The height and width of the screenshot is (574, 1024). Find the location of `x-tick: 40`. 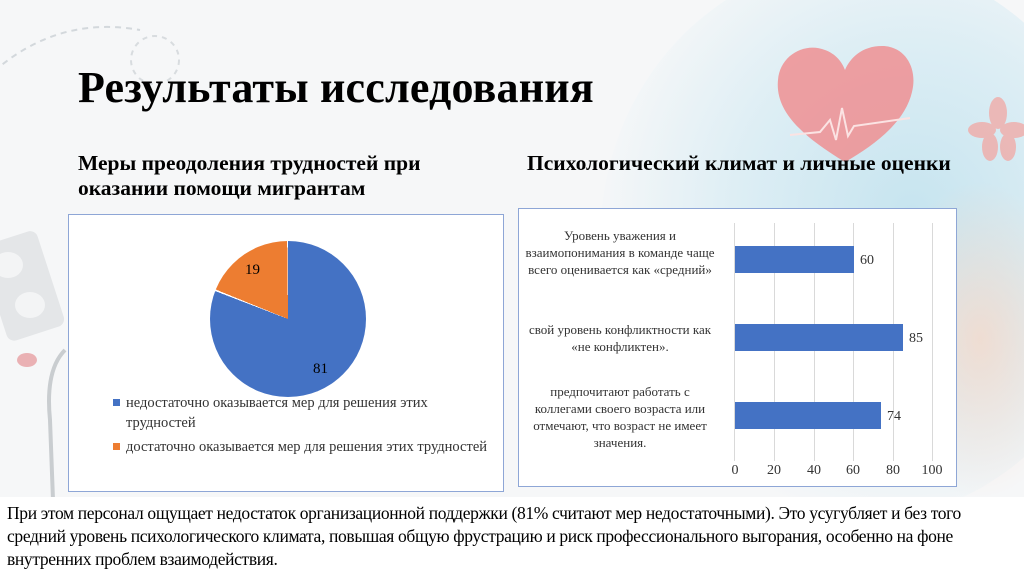

x-tick: 40 is located at coordinates (814, 470).